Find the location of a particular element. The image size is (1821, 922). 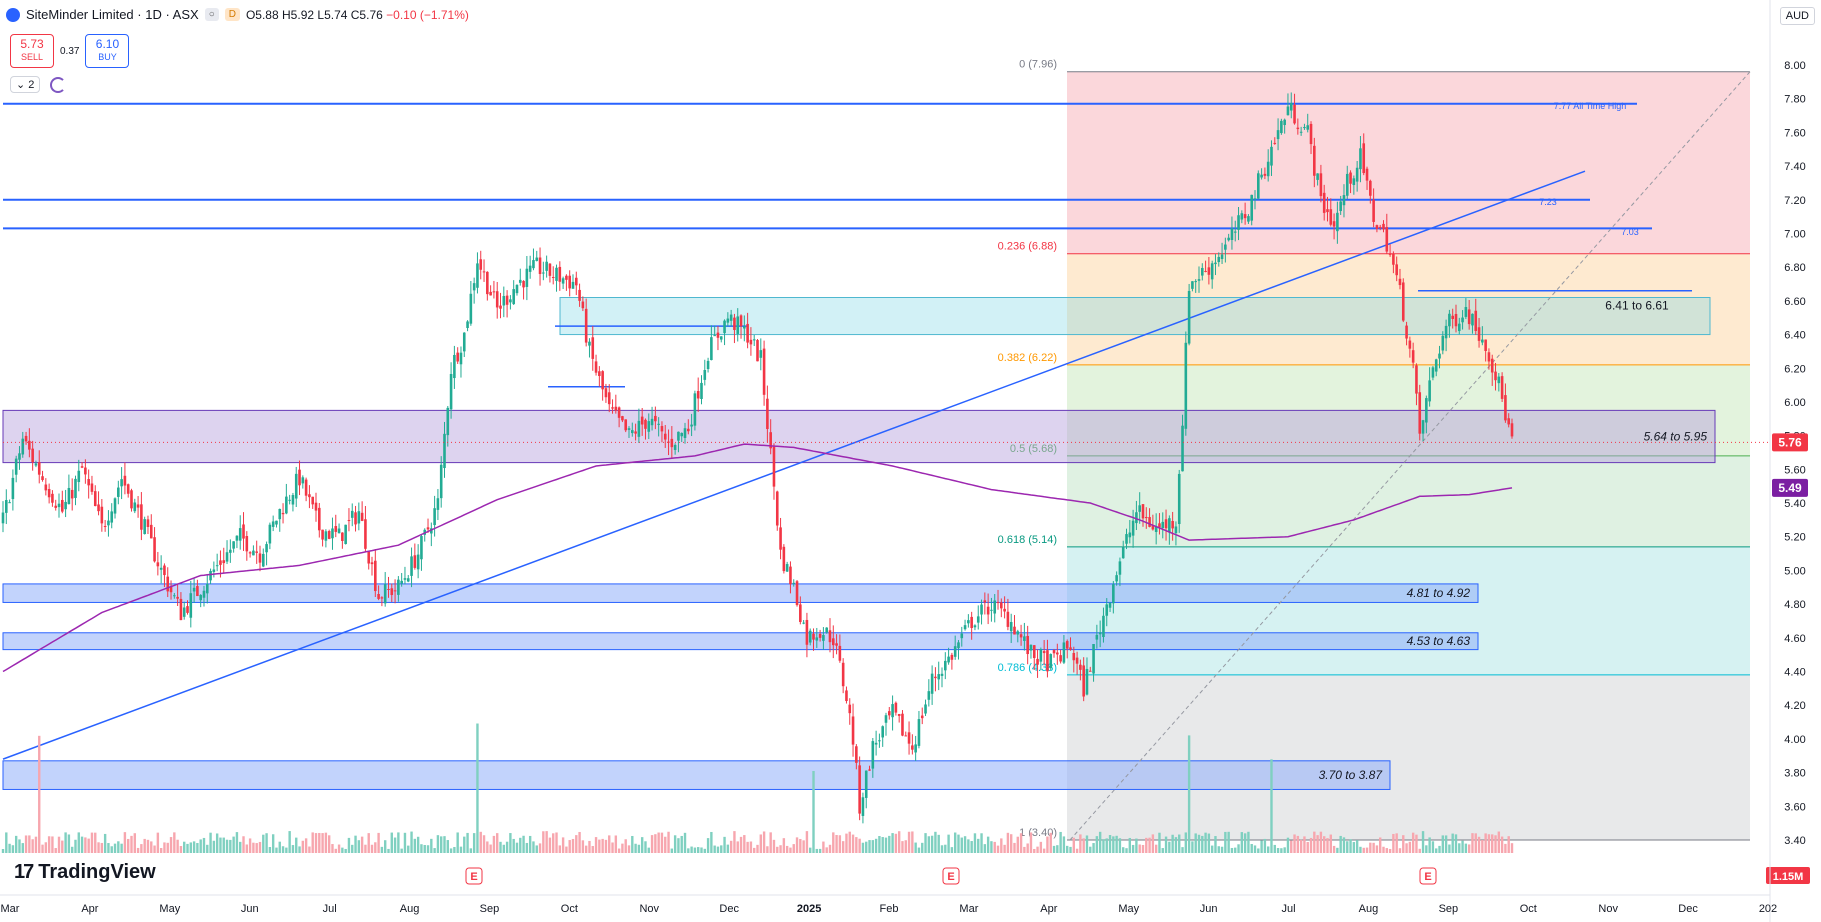

earnings-marker-icon is located at coordinates (474, 876).